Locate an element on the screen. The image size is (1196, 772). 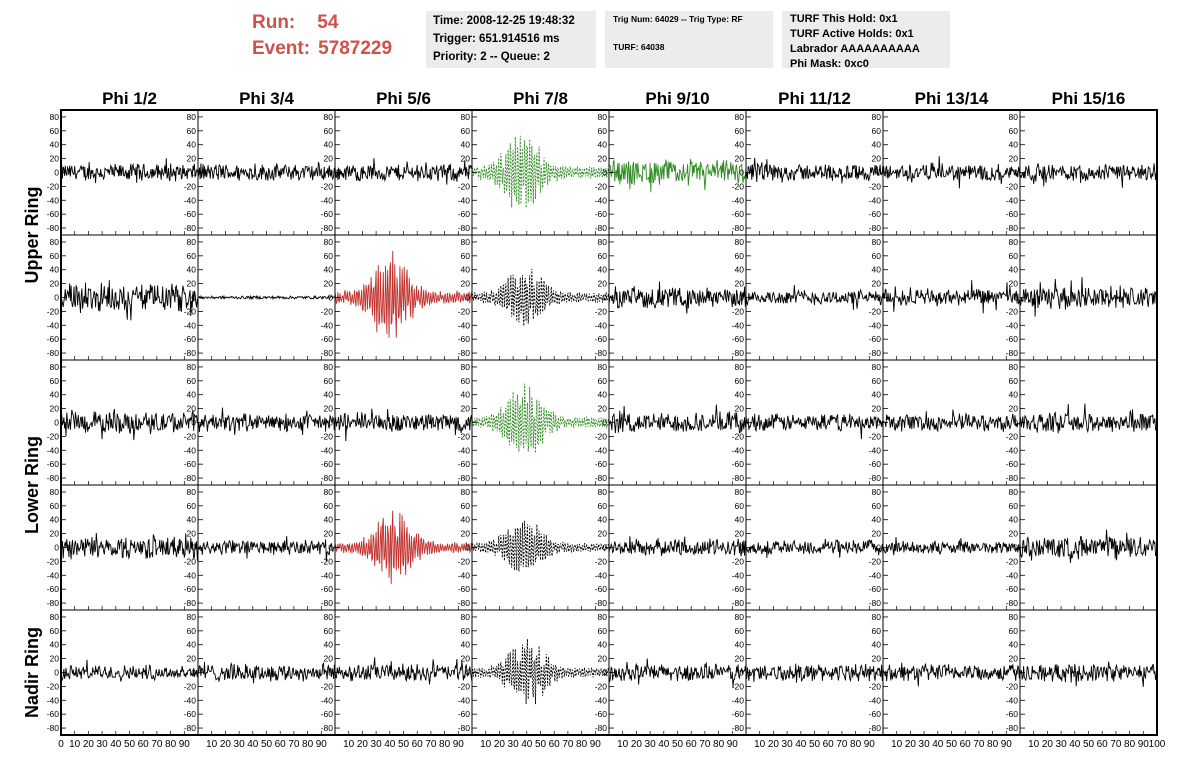
x-tick-label: 10 is located at coordinates (623, 744).